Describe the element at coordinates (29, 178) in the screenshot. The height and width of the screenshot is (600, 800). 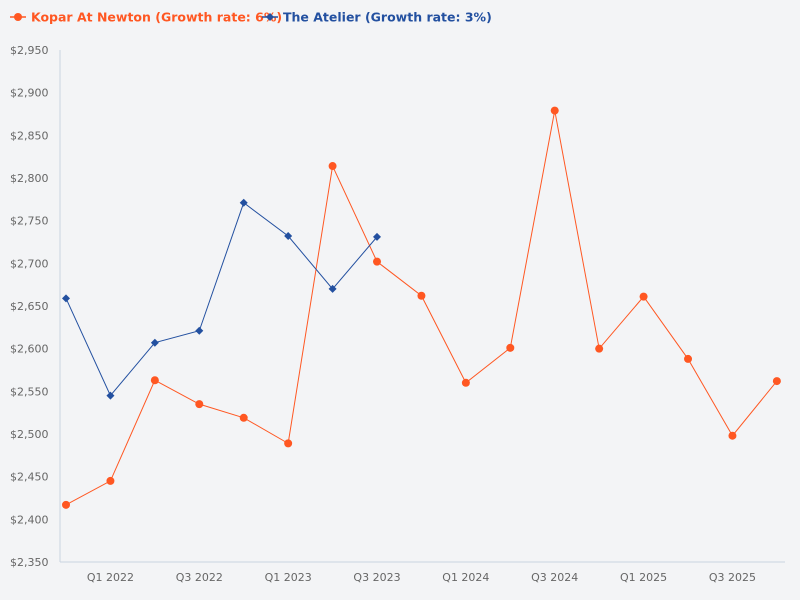
I see `y-tick-label: $2,800` at that location.